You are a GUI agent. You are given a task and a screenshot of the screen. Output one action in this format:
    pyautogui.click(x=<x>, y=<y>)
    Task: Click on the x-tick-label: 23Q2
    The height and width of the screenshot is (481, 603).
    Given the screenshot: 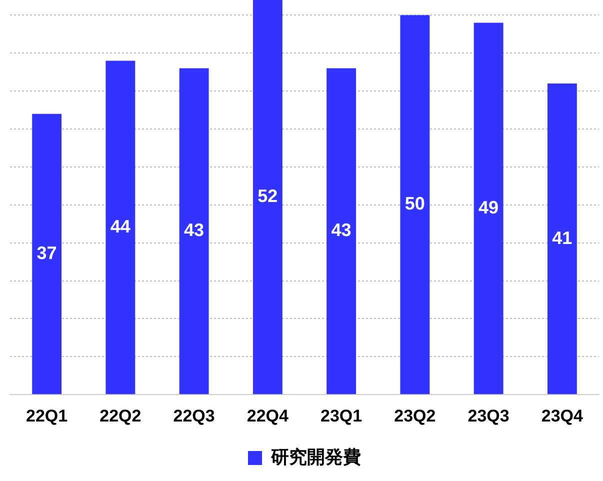 What is the action you would take?
    pyautogui.click(x=415, y=416)
    